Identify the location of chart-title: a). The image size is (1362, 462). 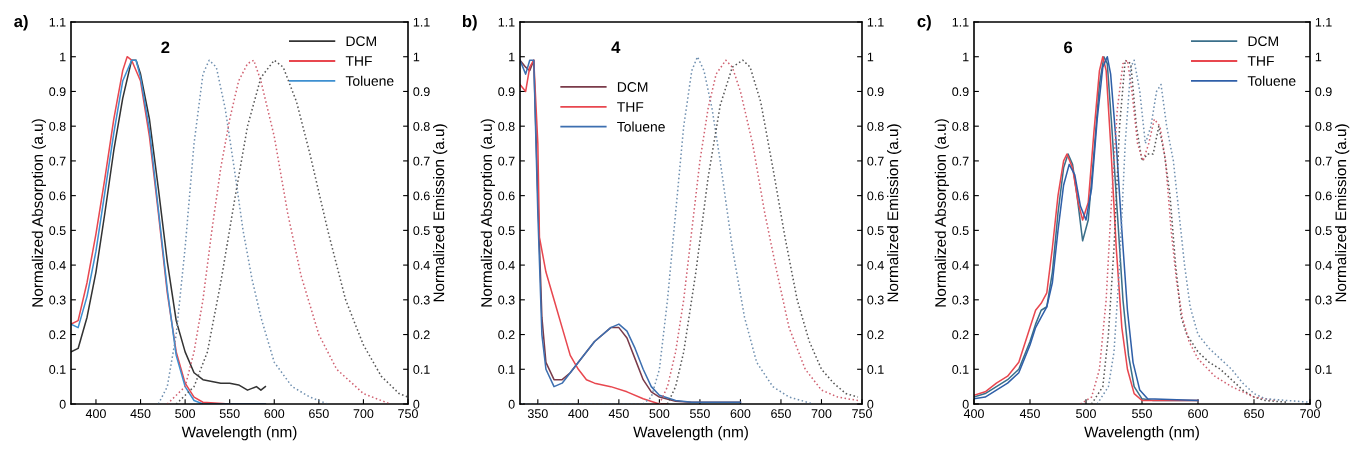
(21, 22).